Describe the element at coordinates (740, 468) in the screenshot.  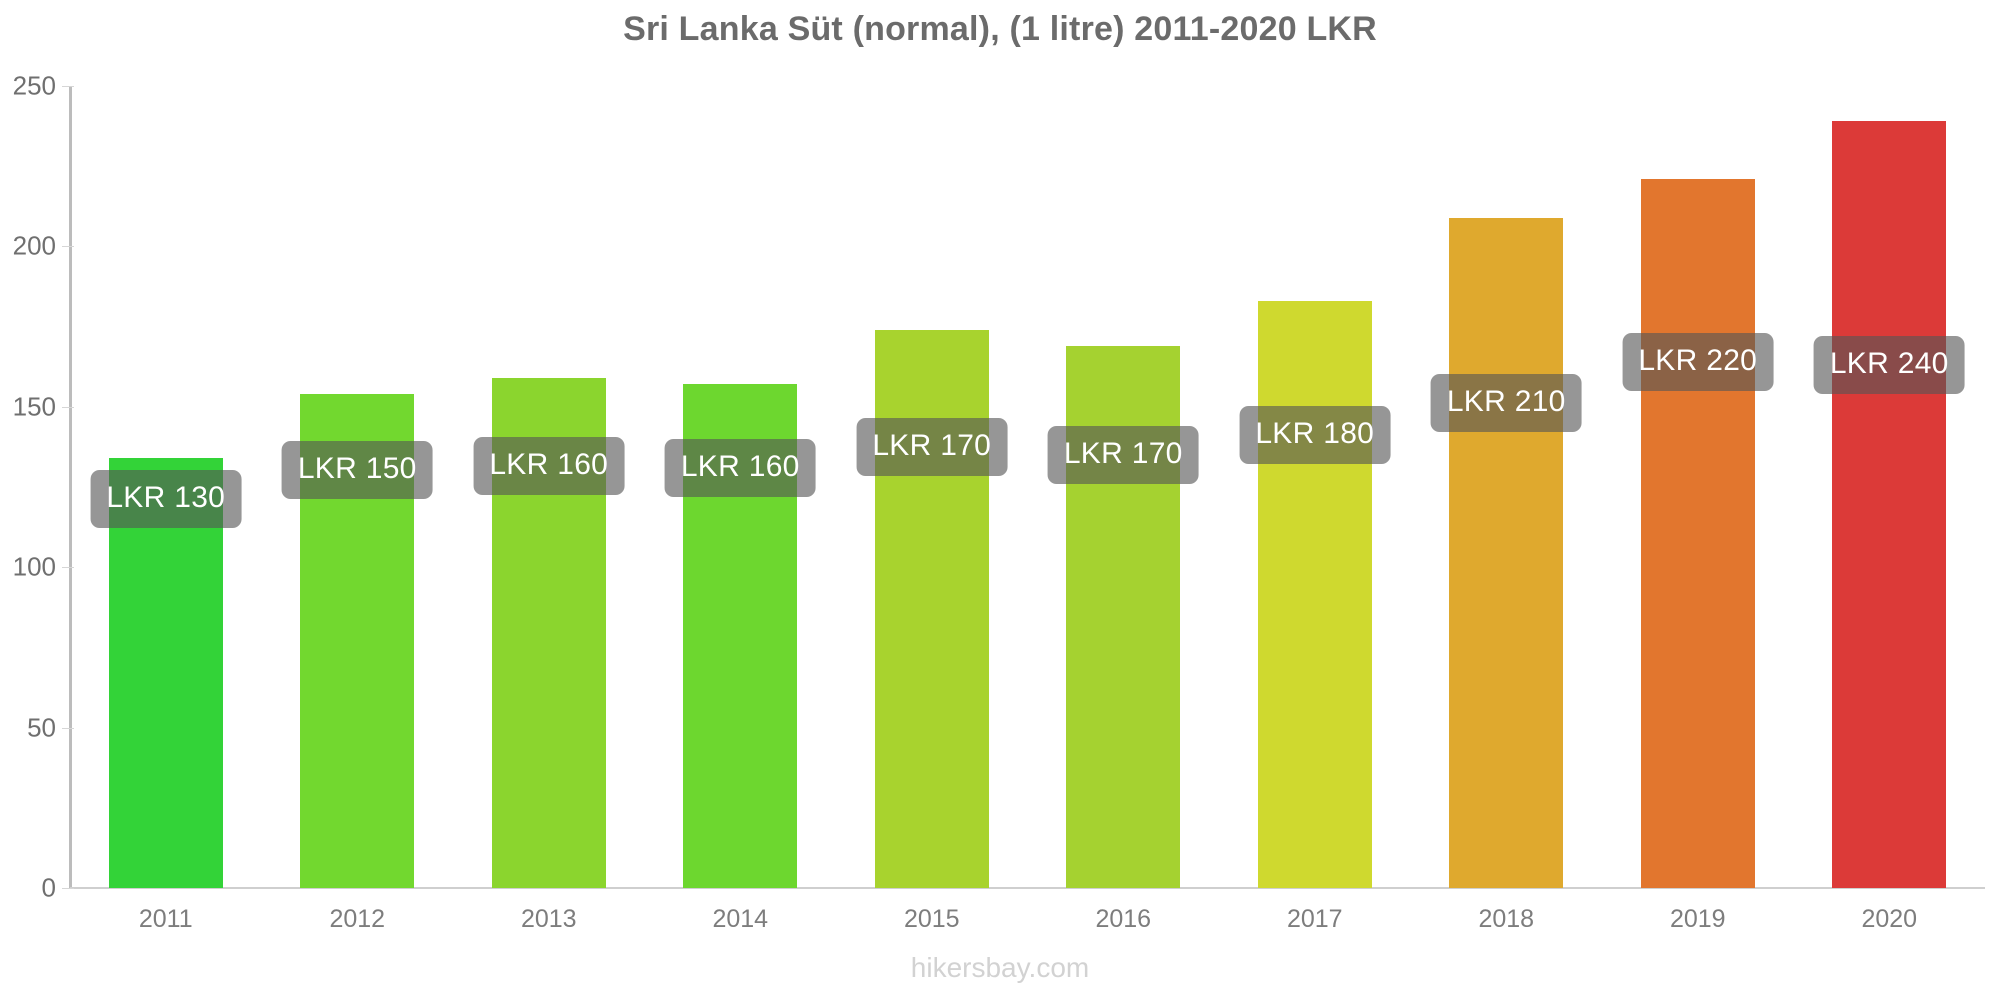
I see `bar-value-label-2014: LKR 160` at that location.